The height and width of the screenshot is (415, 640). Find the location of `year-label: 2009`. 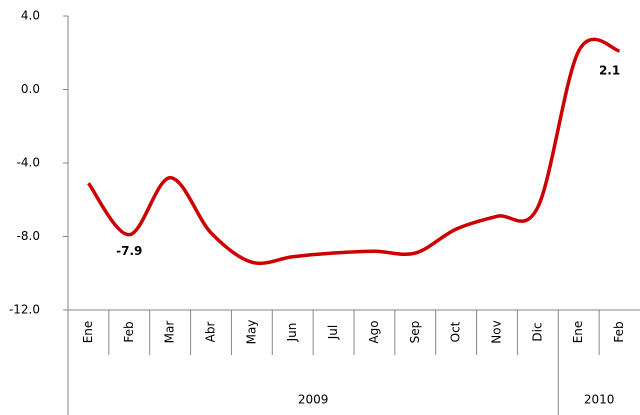

year-label: 2009 is located at coordinates (313, 400).